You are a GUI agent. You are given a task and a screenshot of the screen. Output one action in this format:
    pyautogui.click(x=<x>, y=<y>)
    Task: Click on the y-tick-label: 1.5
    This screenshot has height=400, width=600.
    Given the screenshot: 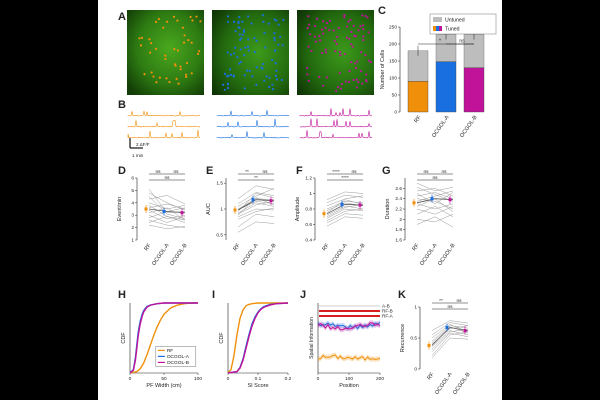 What is the action you would take?
    pyautogui.click(x=219, y=184)
    